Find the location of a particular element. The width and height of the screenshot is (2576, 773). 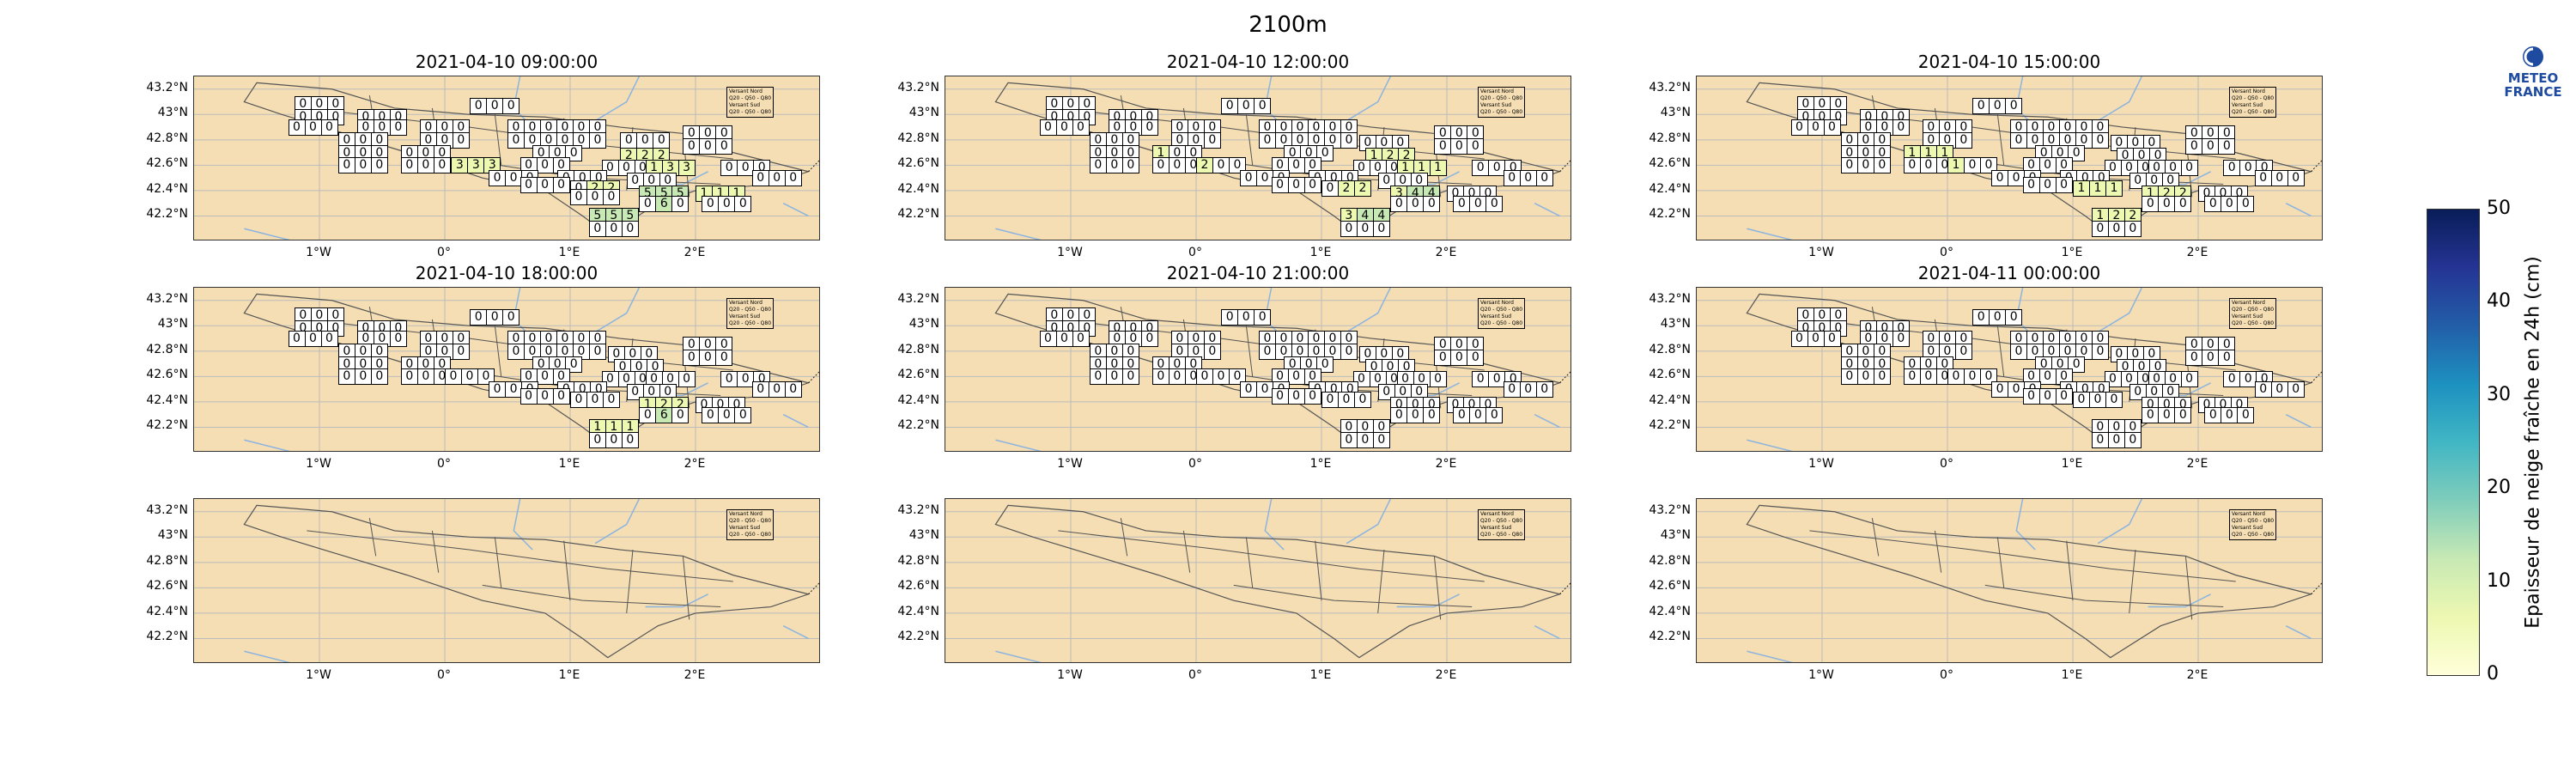

lat-tick-label: 42.4°N is located at coordinates (918, 188).